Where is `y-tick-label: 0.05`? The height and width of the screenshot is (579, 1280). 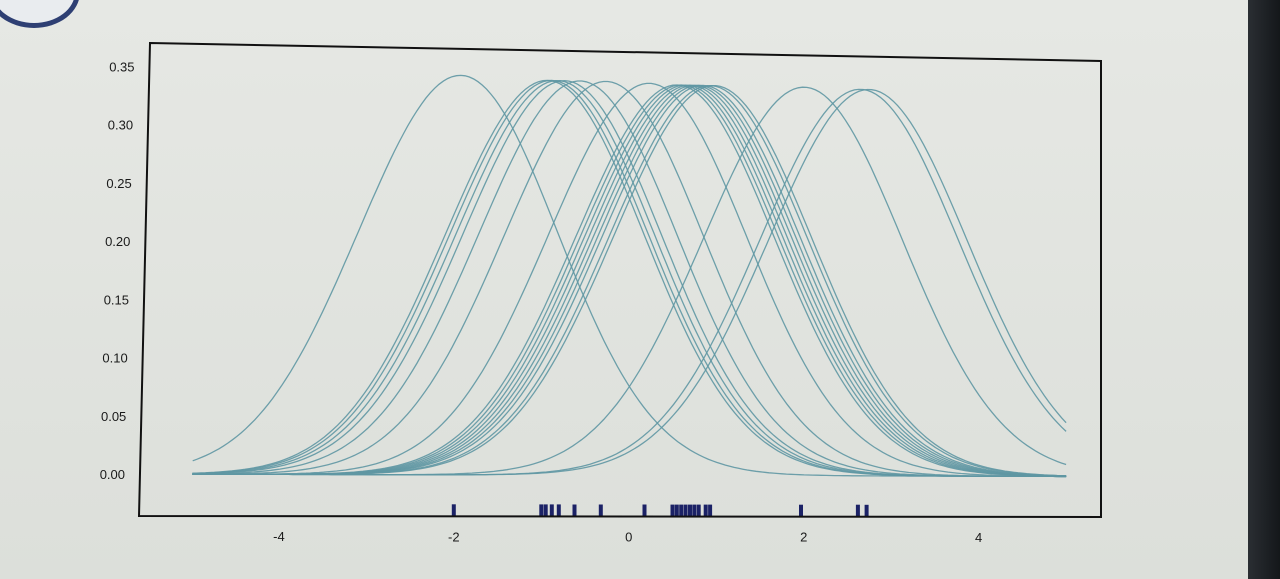
y-tick-label: 0.05 is located at coordinates (113, 416).